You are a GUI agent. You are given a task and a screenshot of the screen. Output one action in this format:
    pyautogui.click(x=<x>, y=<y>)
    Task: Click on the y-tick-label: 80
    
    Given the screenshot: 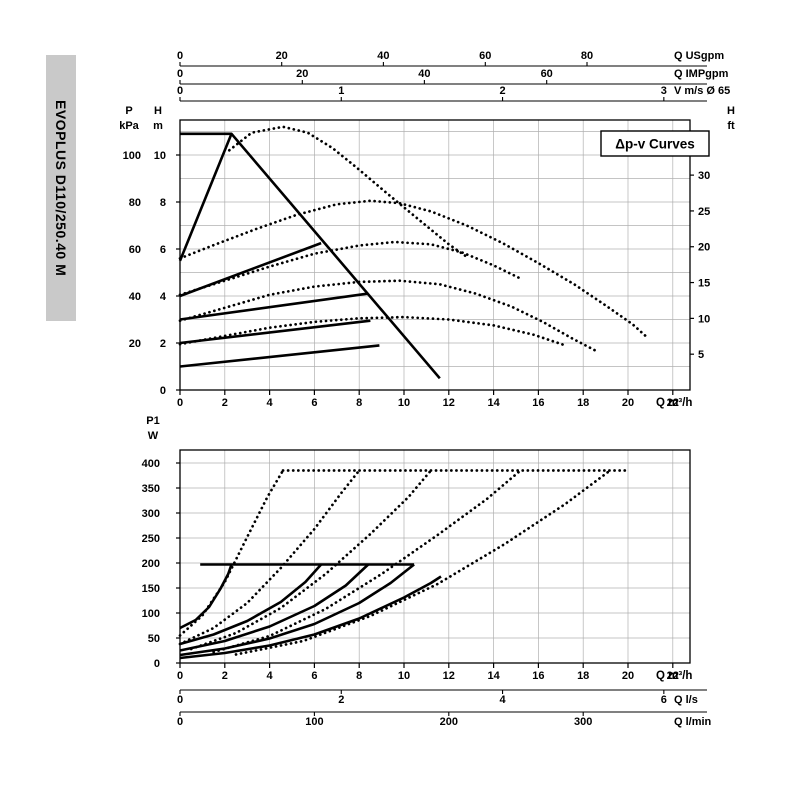 What is the action you would take?
    pyautogui.click(x=135, y=203)
    